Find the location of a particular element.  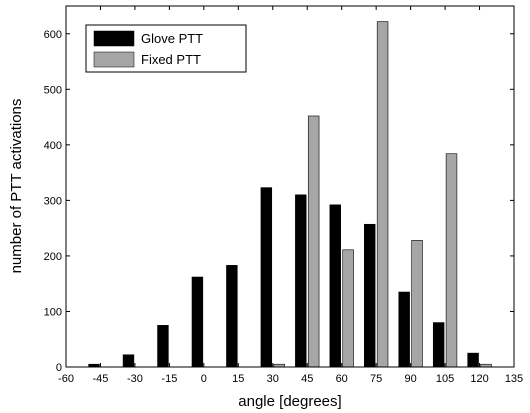

x-axis-label: angle [degrees] is located at coordinates (289, 401).